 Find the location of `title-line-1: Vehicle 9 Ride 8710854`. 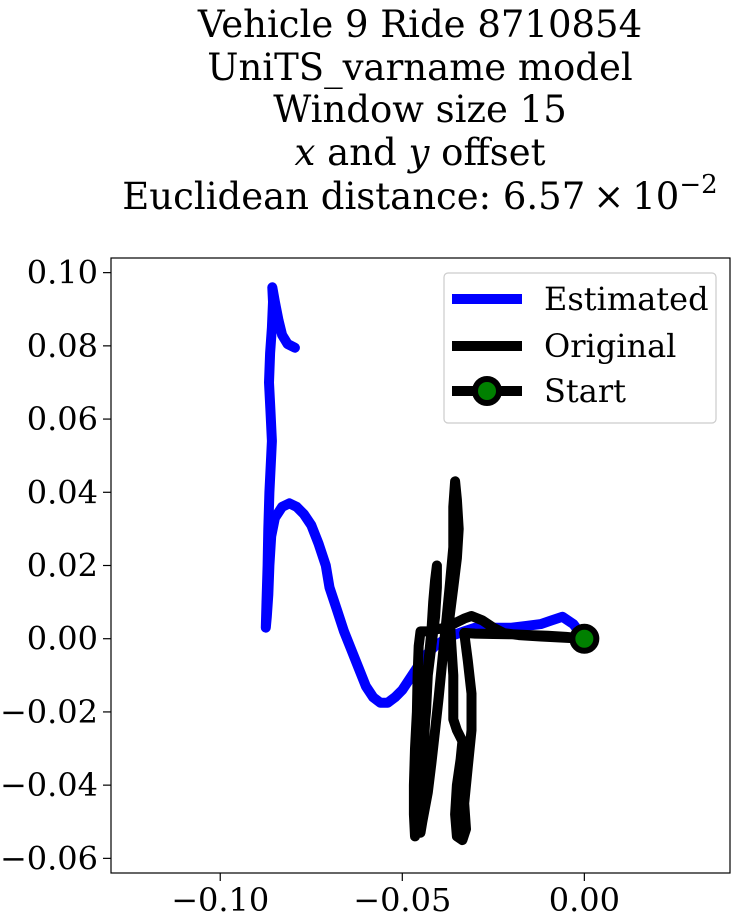

title-line-1: Vehicle 9 Ride 8710854 is located at coordinates (419, 24).